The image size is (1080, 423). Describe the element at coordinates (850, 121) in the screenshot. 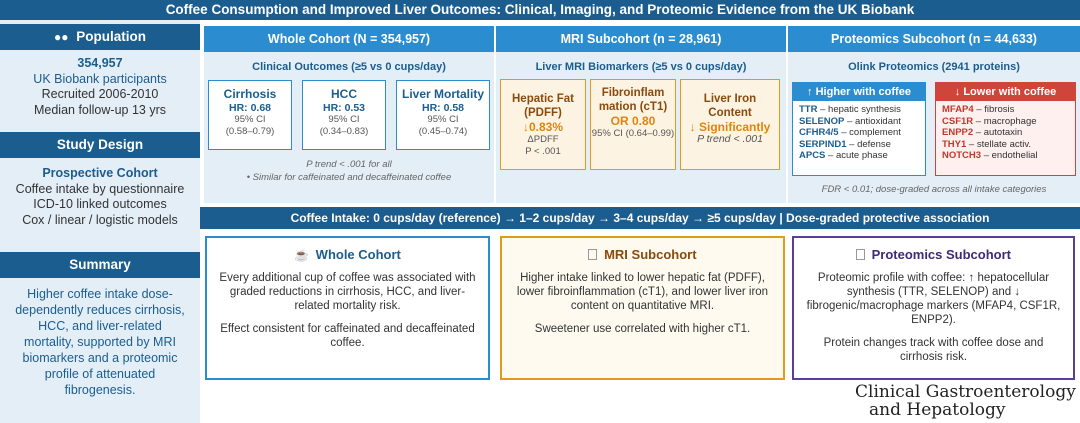

I see `list-item: SELENOP – antioxidant` at that location.